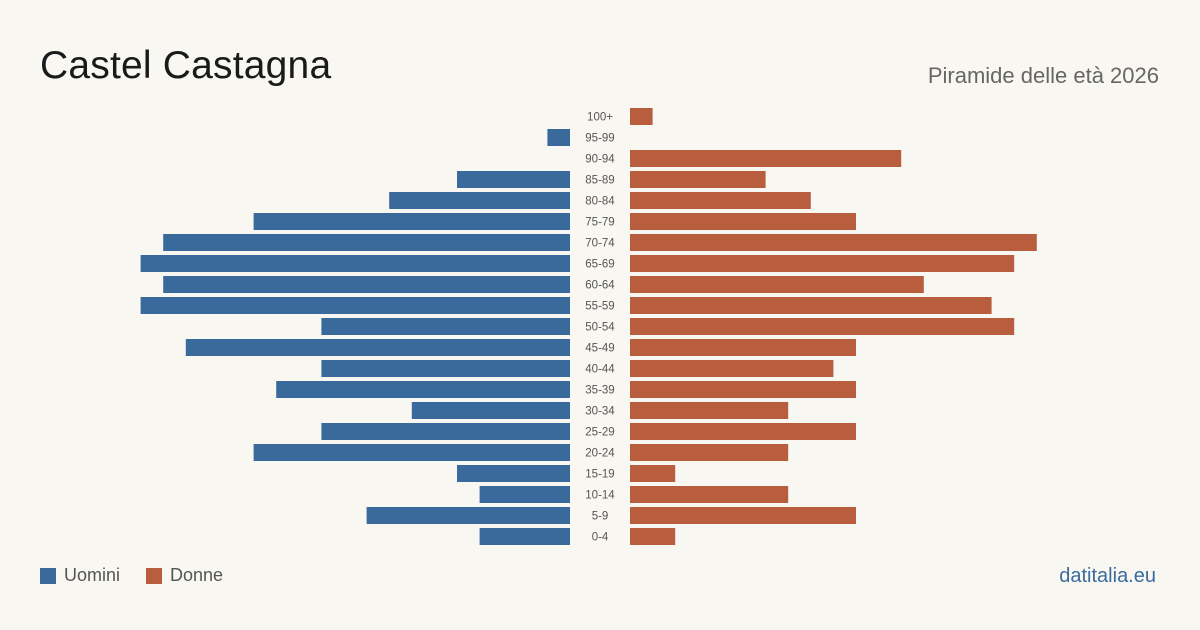 This screenshot has height=630, width=1200. What do you see at coordinates (600, 496) in the screenshot?
I see `age-label-10-14: 10-14` at bounding box center [600, 496].